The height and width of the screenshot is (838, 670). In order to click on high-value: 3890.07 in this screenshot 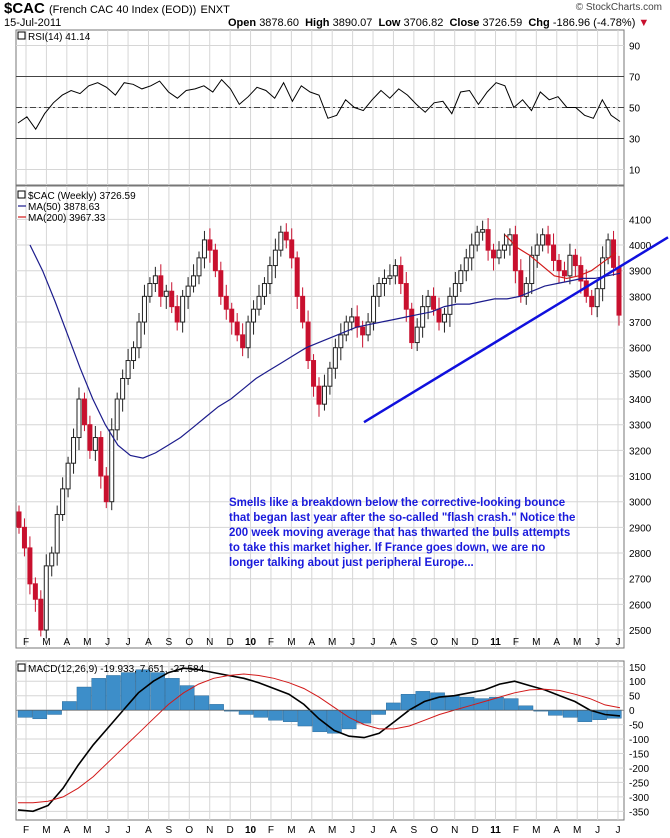, I will do `click(352, 23)`.